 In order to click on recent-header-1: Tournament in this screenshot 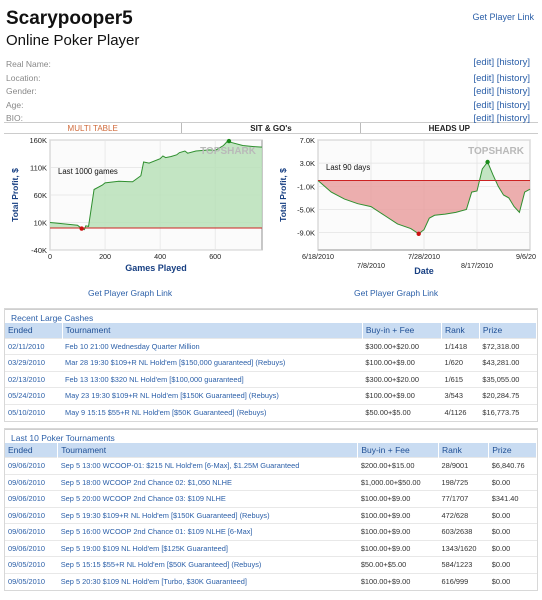, I will do `click(212, 330)`.